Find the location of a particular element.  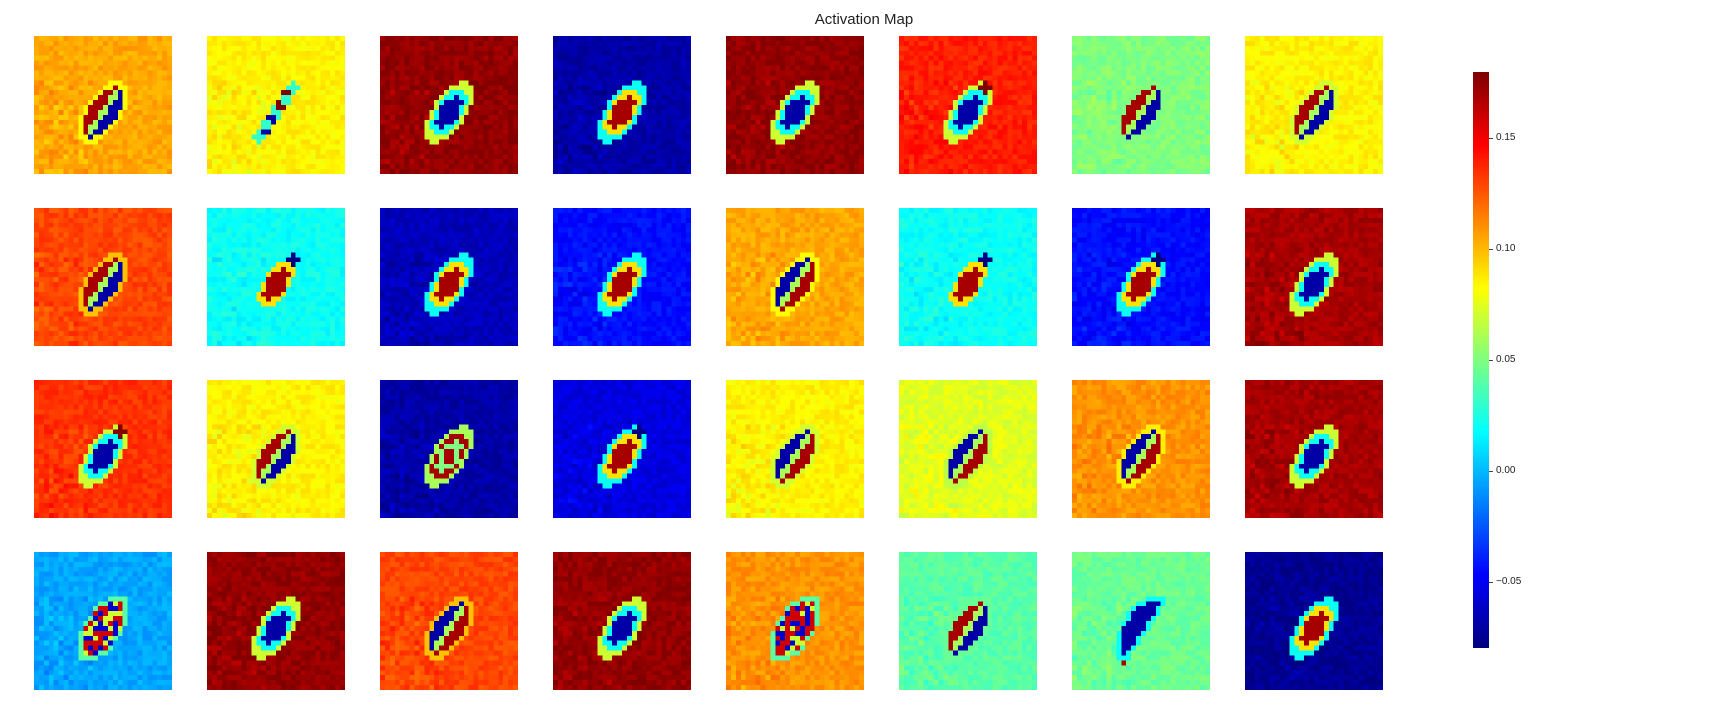

chart-title: Activation Map is located at coordinates (864, 19).